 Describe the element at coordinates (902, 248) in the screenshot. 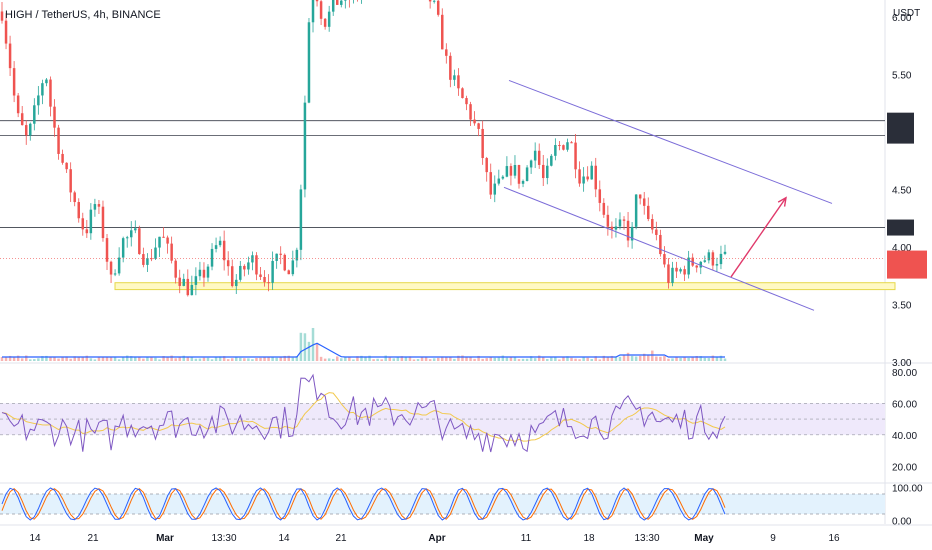

I see `price-axis-tick: 4.00` at that location.